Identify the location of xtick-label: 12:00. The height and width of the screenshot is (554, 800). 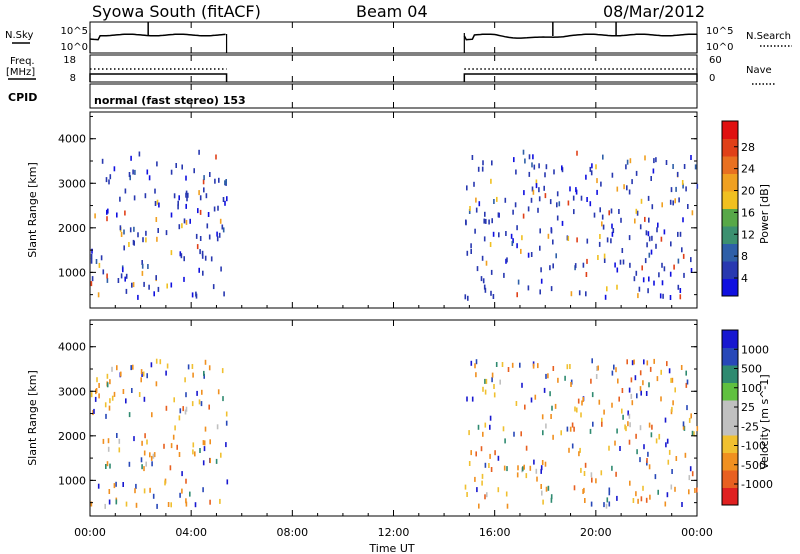
(394, 532).